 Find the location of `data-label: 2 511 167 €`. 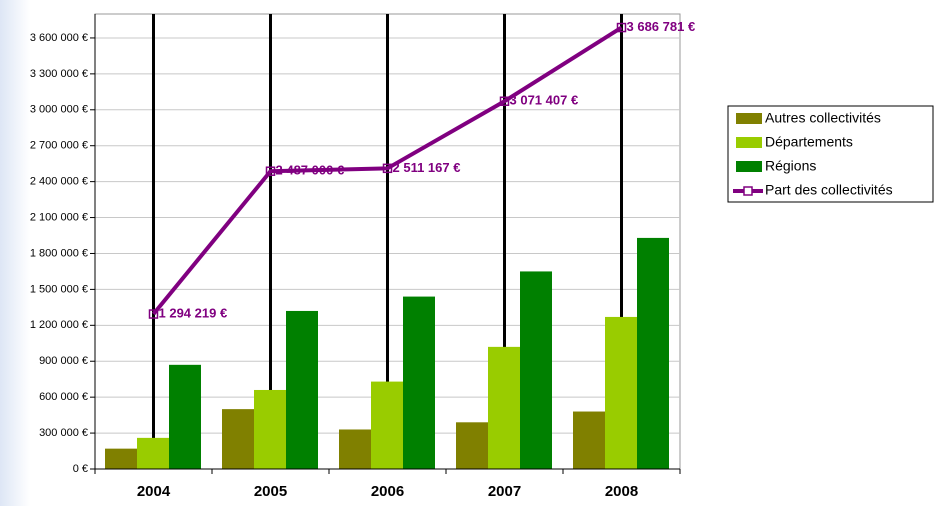

data-label: 2 511 167 € is located at coordinates (427, 167).